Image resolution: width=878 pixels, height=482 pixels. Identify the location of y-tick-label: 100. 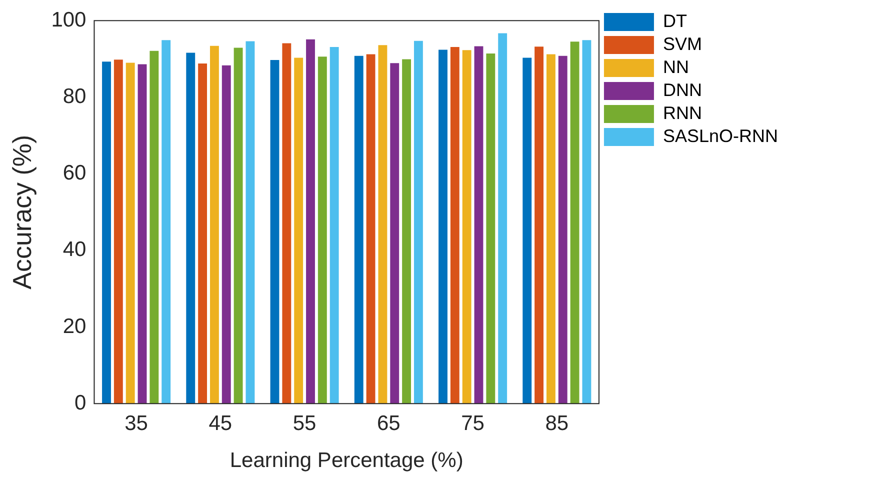
(68, 20).